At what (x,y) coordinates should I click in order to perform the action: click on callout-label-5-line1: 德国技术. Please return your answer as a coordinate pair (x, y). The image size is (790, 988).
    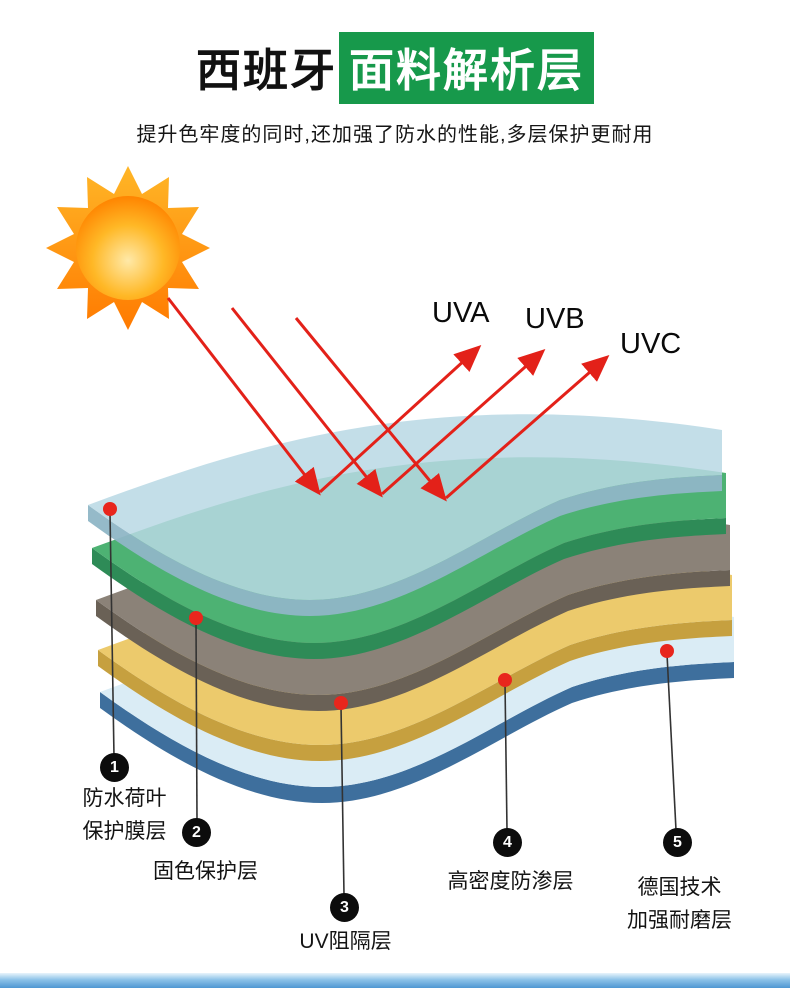
    Looking at the image, I should click on (679, 887).